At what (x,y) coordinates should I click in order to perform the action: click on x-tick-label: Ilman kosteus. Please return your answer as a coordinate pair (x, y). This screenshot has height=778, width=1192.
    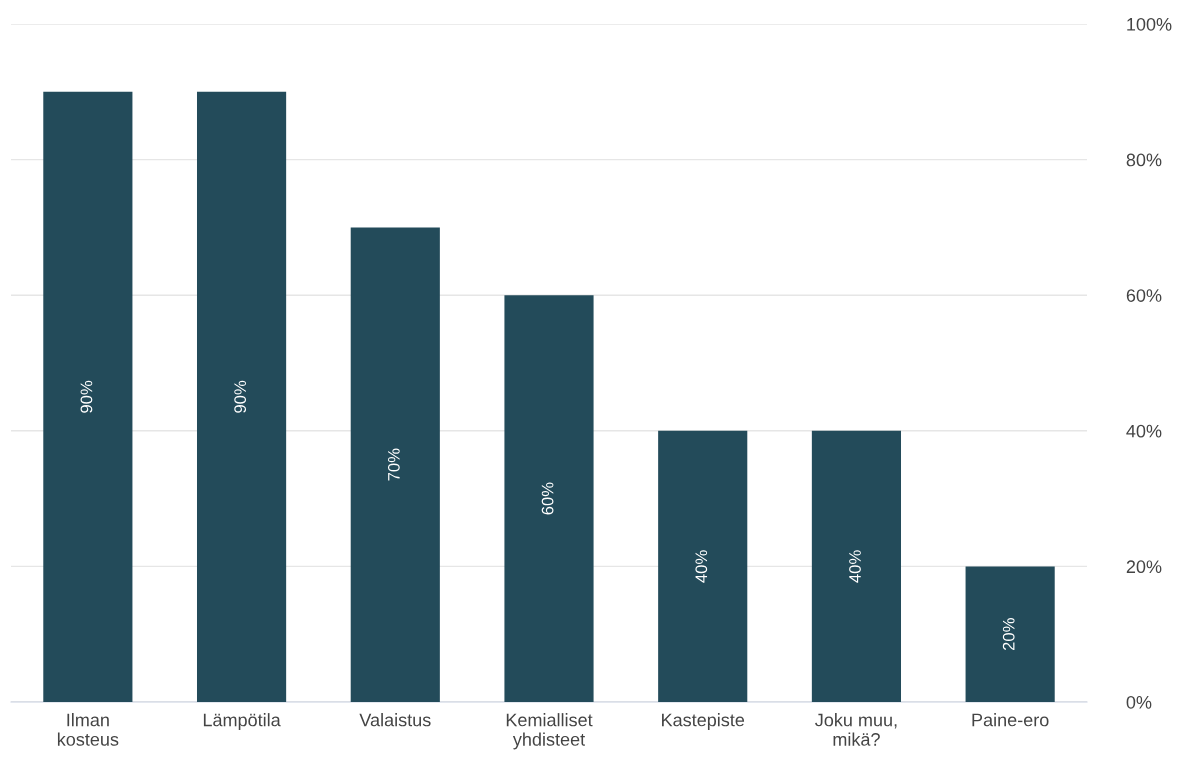
    Looking at the image, I should click on (88, 729).